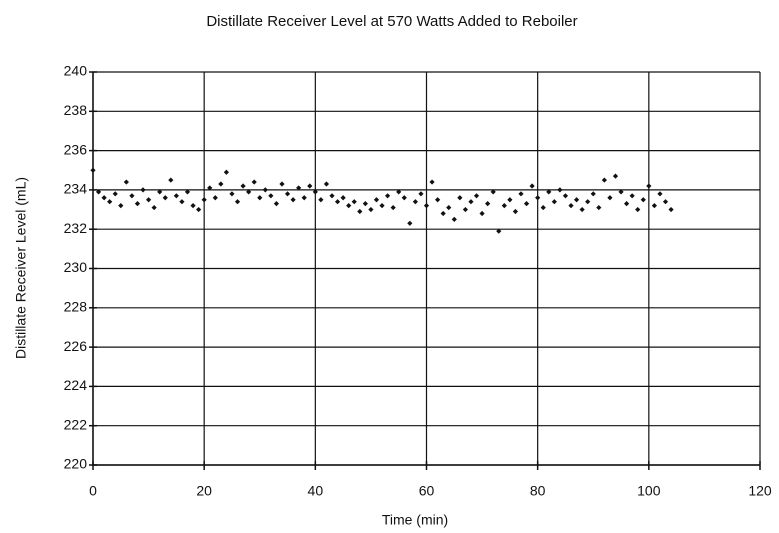 This screenshot has height=533, width=779. Describe the element at coordinates (76, 110) in the screenshot. I see `y-tick-label: 238` at that location.